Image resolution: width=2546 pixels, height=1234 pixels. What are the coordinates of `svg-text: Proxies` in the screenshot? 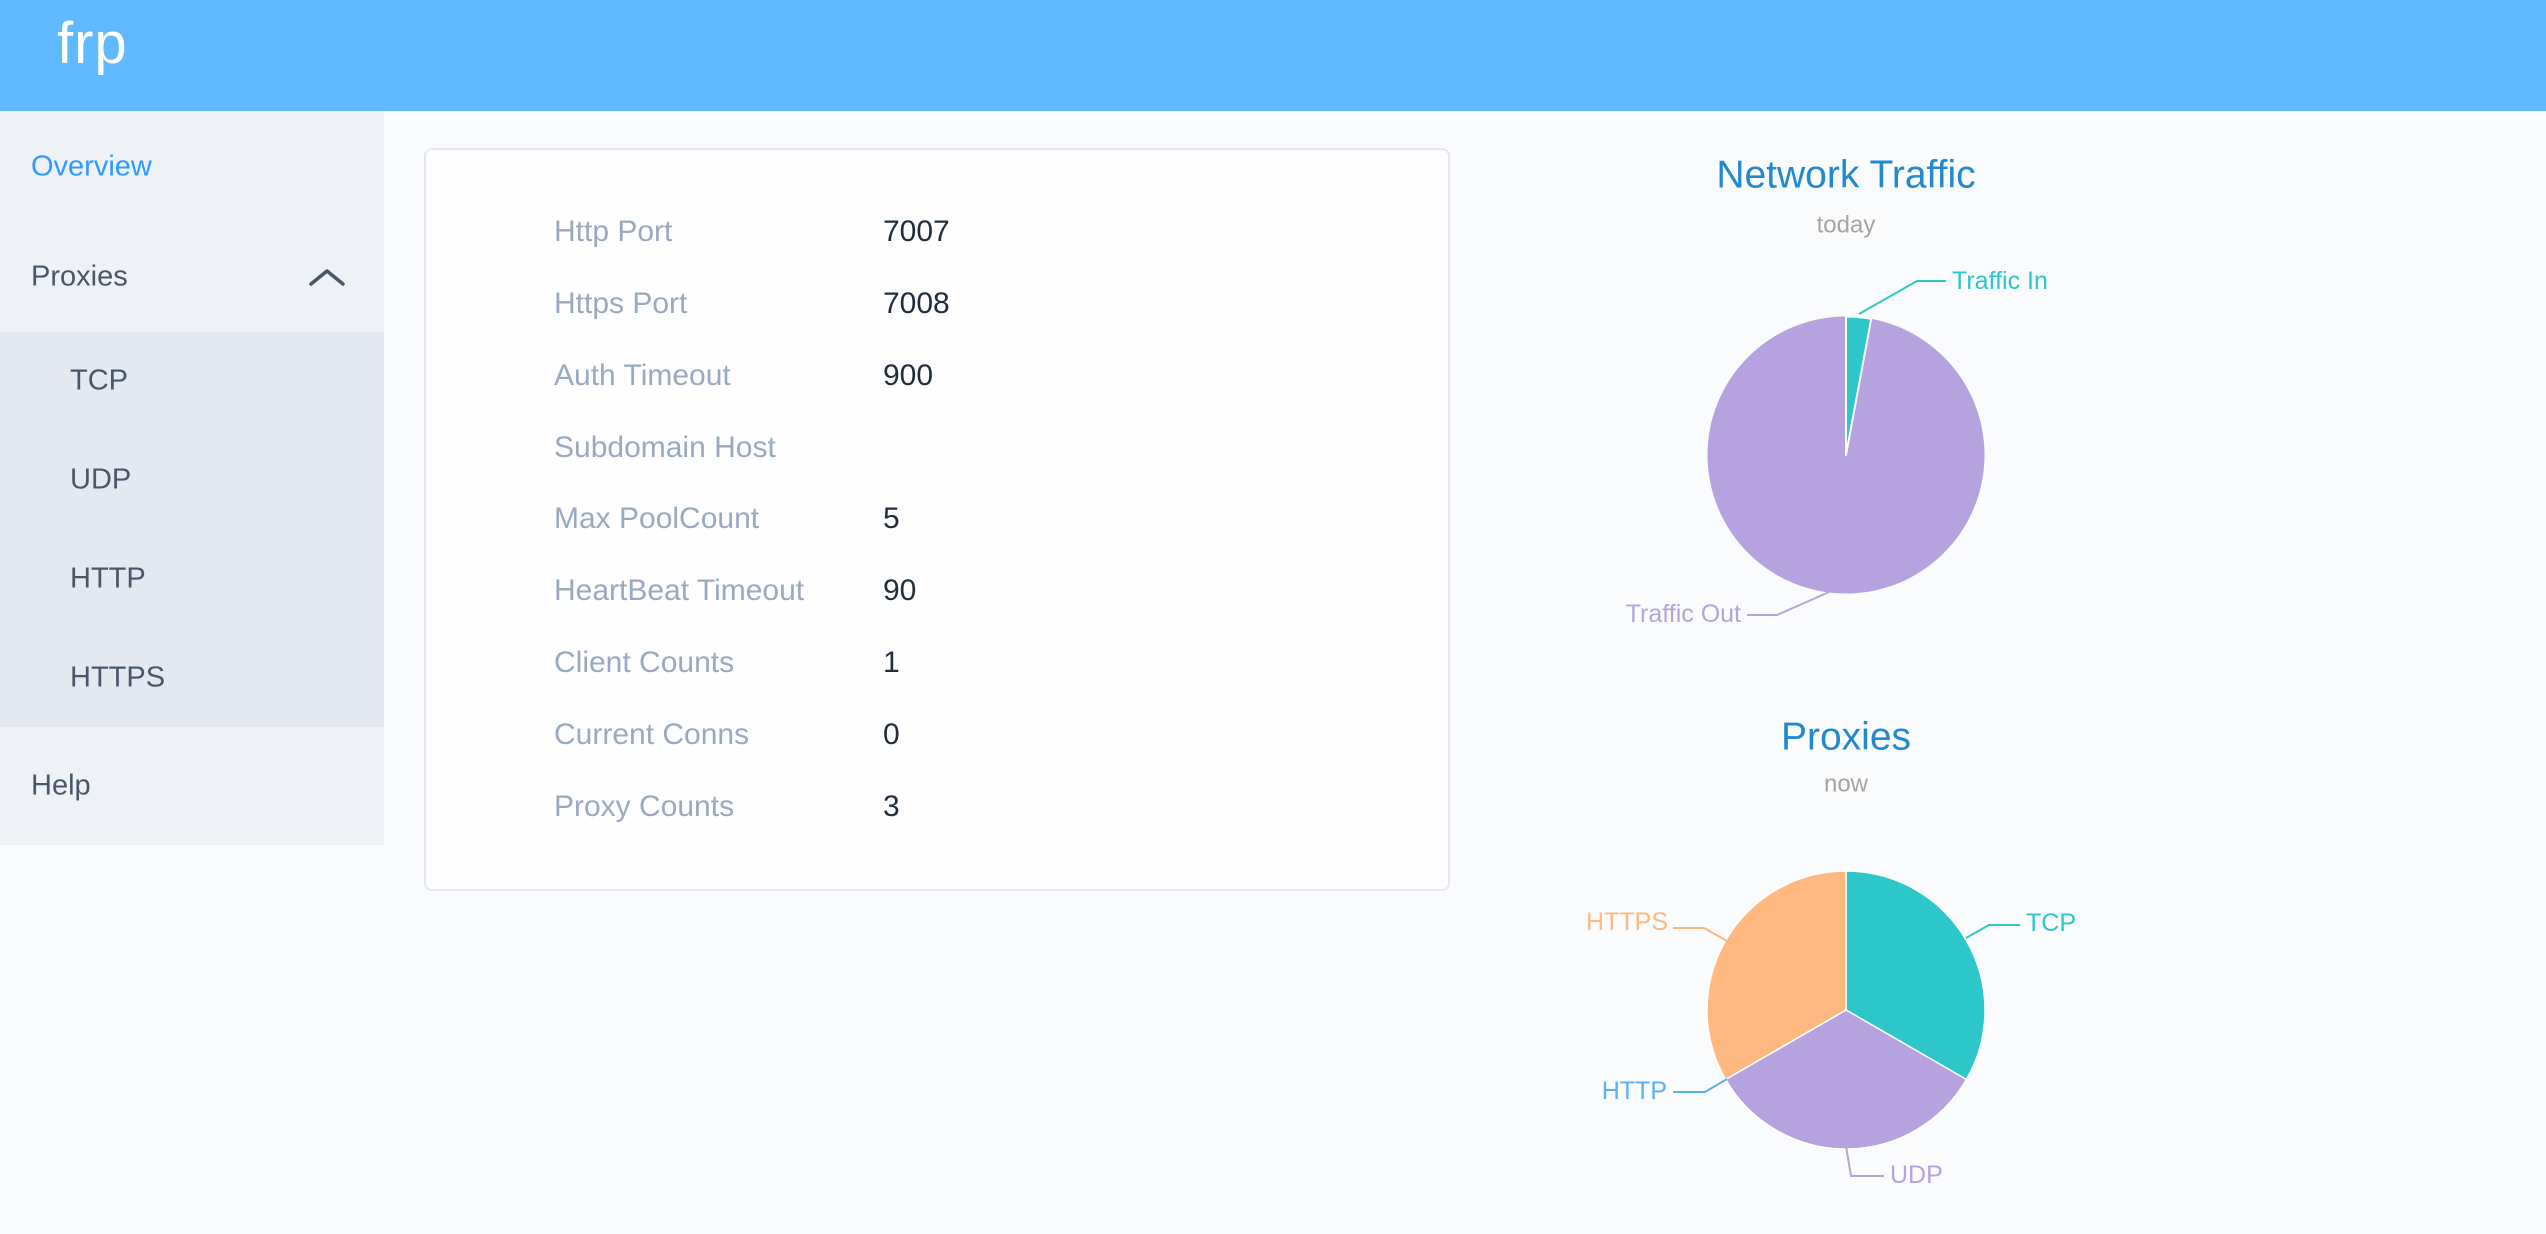 It's located at (1846, 737).